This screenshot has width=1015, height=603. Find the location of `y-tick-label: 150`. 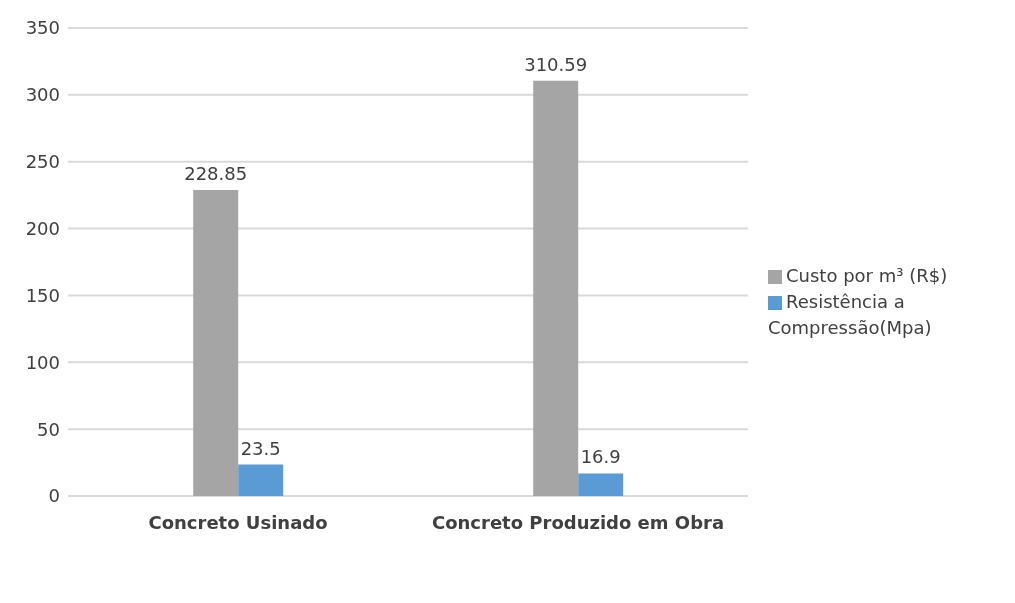

y-tick-label: 150 is located at coordinates (42, 295).